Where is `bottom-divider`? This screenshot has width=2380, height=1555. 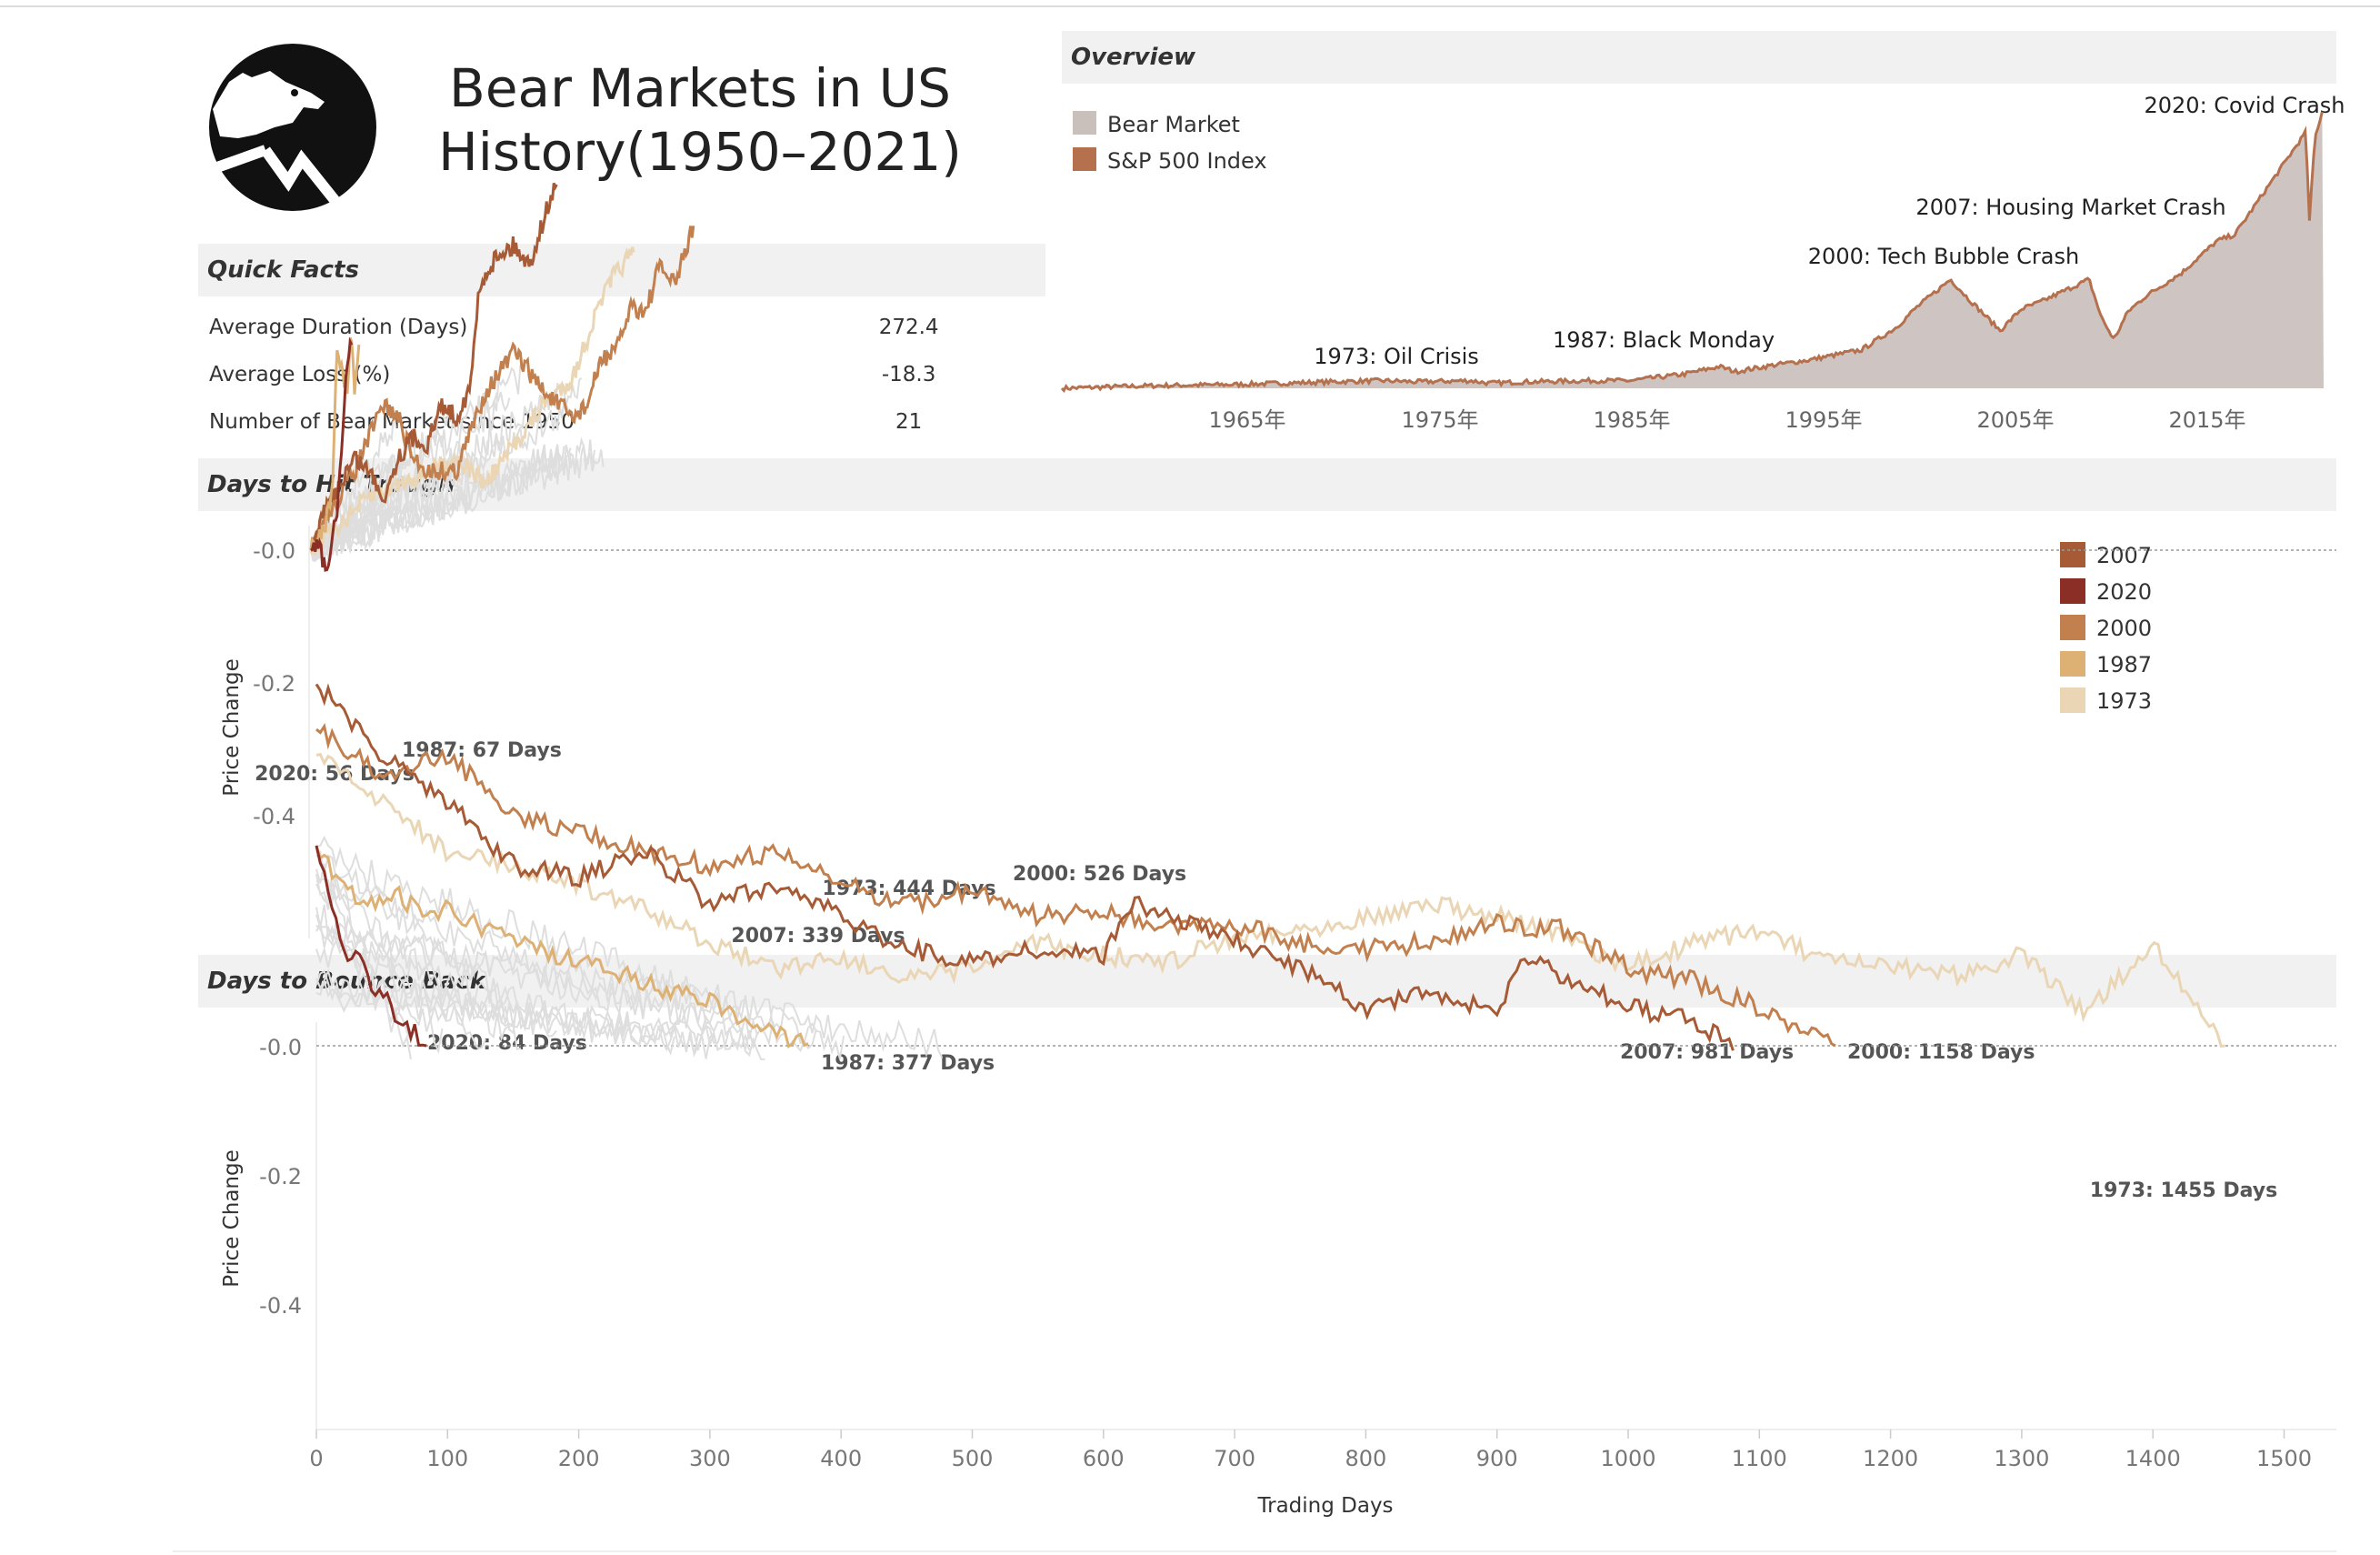
bottom-divider is located at coordinates (1254, 1551).